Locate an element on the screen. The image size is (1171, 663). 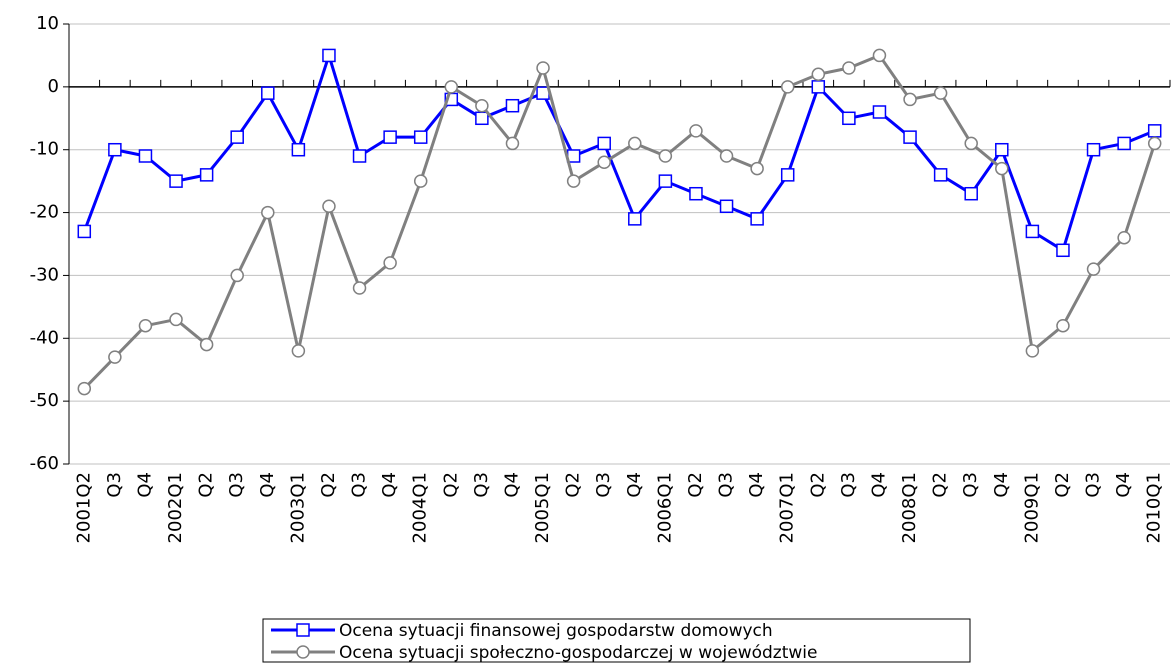
y-tick-label: -60 is located at coordinates (44, 463).